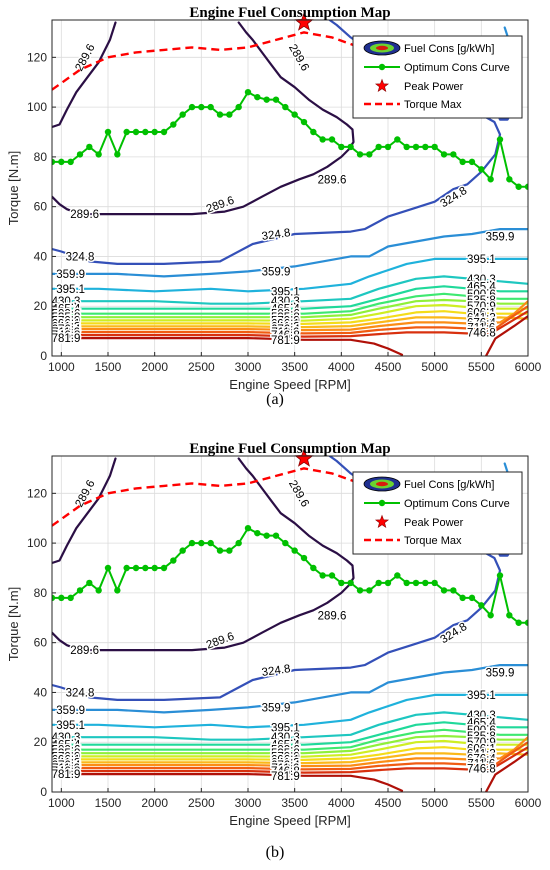 Image resolution: width=550 pixels, height=870 pixels. I want to click on legend-contour-swatch, so click(382, 484).